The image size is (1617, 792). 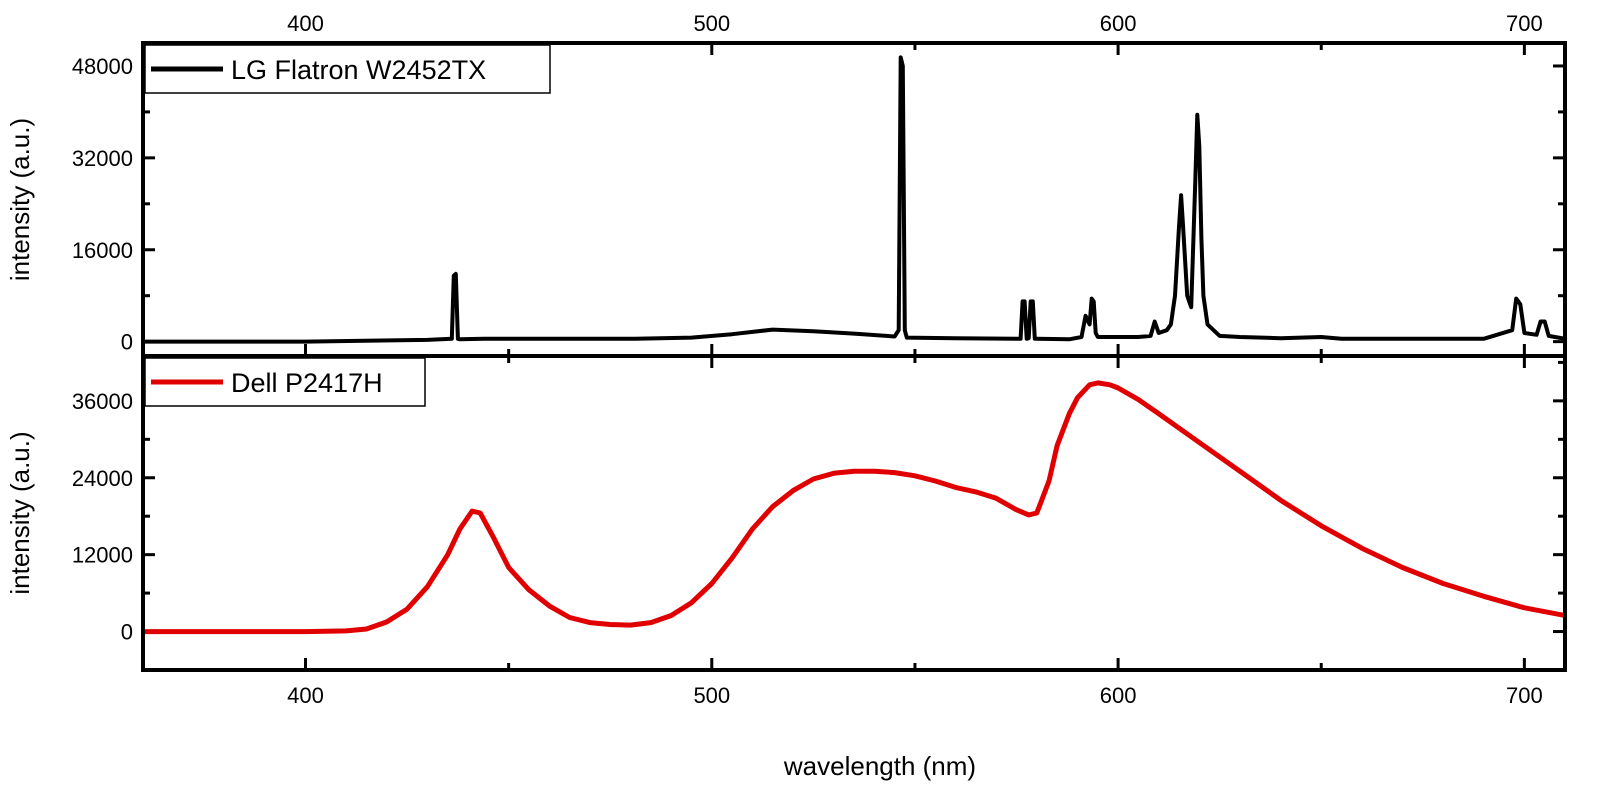 What do you see at coordinates (305, 23) in the screenshot?
I see `x-tick-label-top: 400` at bounding box center [305, 23].